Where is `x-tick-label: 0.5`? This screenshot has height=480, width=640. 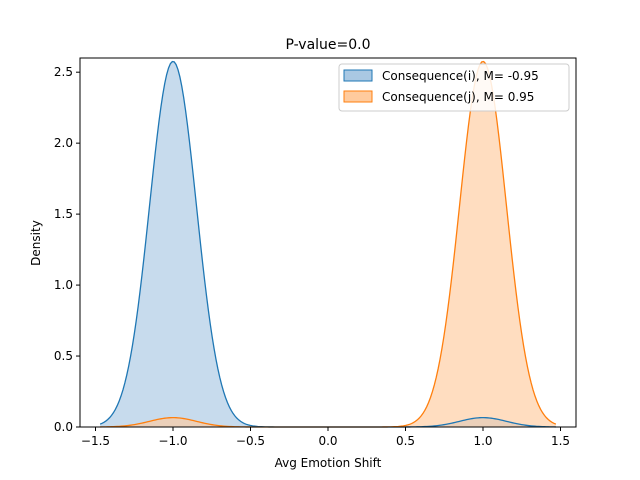 x-tick-label: 0.5 is located at coordinates (405, 441).